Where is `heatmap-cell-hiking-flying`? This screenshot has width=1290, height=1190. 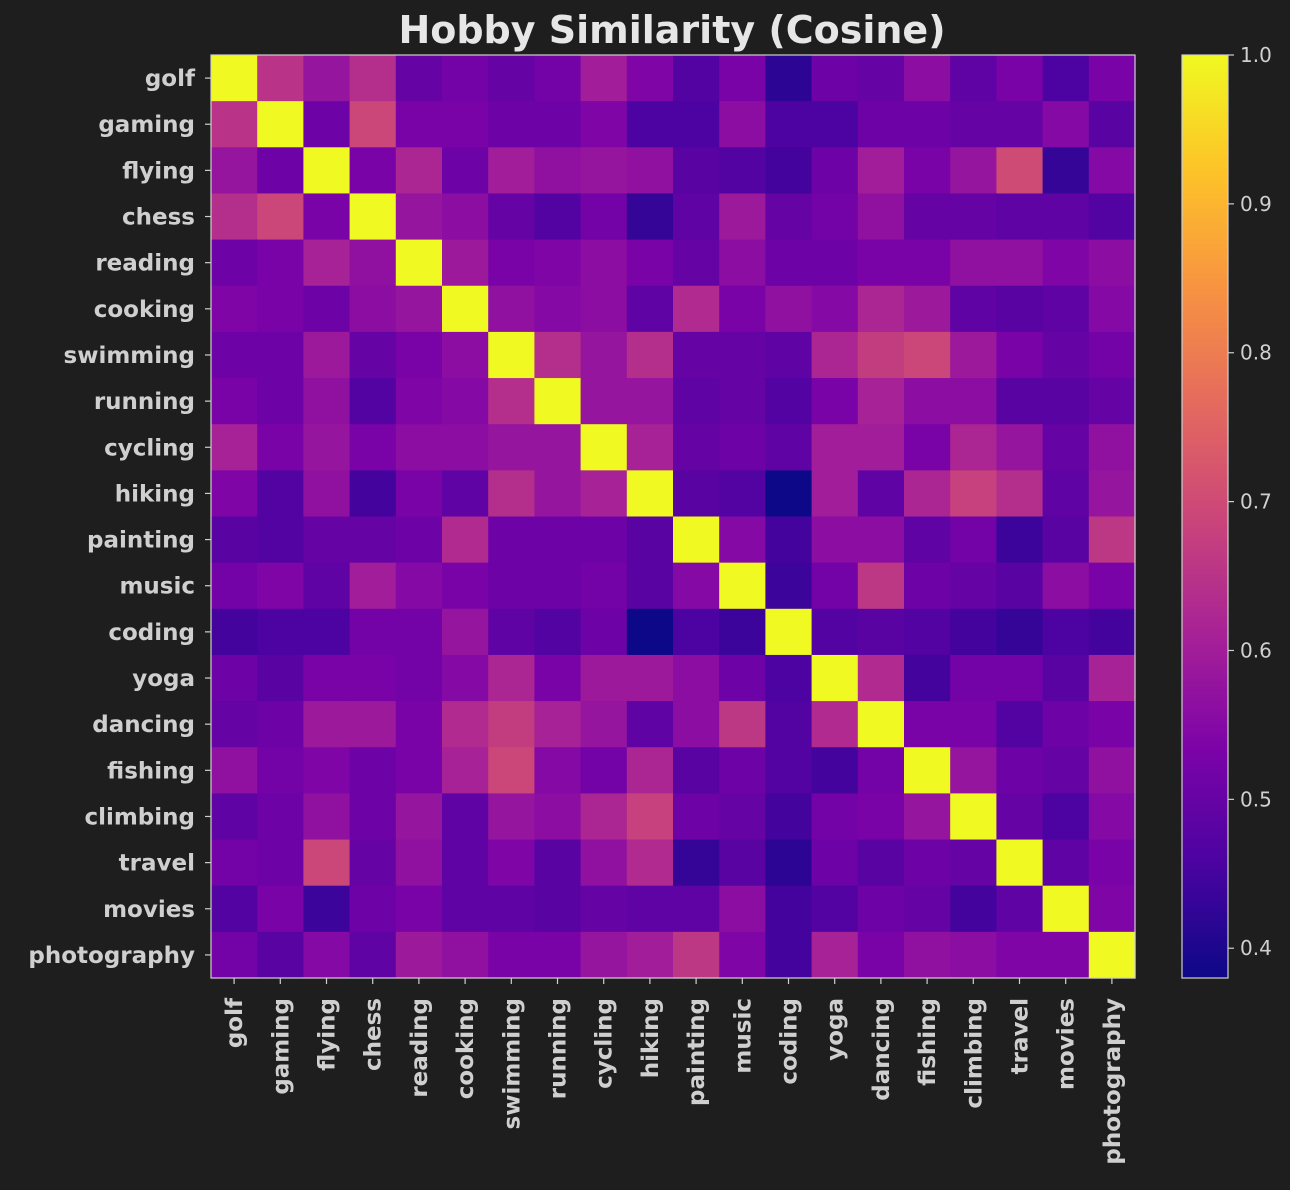 heatmap-cell-hiking-flying is located at coordinates (327, 494).